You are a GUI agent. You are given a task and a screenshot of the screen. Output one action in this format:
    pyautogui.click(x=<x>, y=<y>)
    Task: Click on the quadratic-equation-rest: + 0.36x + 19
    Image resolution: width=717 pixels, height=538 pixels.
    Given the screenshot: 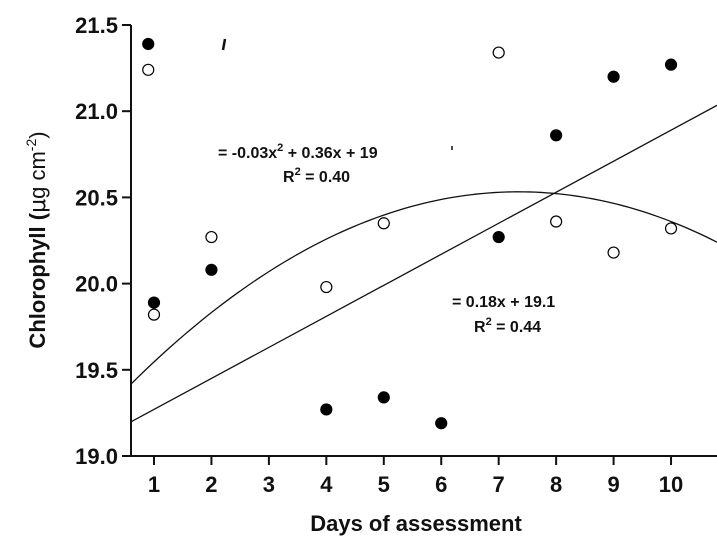 What is the action you would take?
    pyautogui.click(x=330, y=153)
    